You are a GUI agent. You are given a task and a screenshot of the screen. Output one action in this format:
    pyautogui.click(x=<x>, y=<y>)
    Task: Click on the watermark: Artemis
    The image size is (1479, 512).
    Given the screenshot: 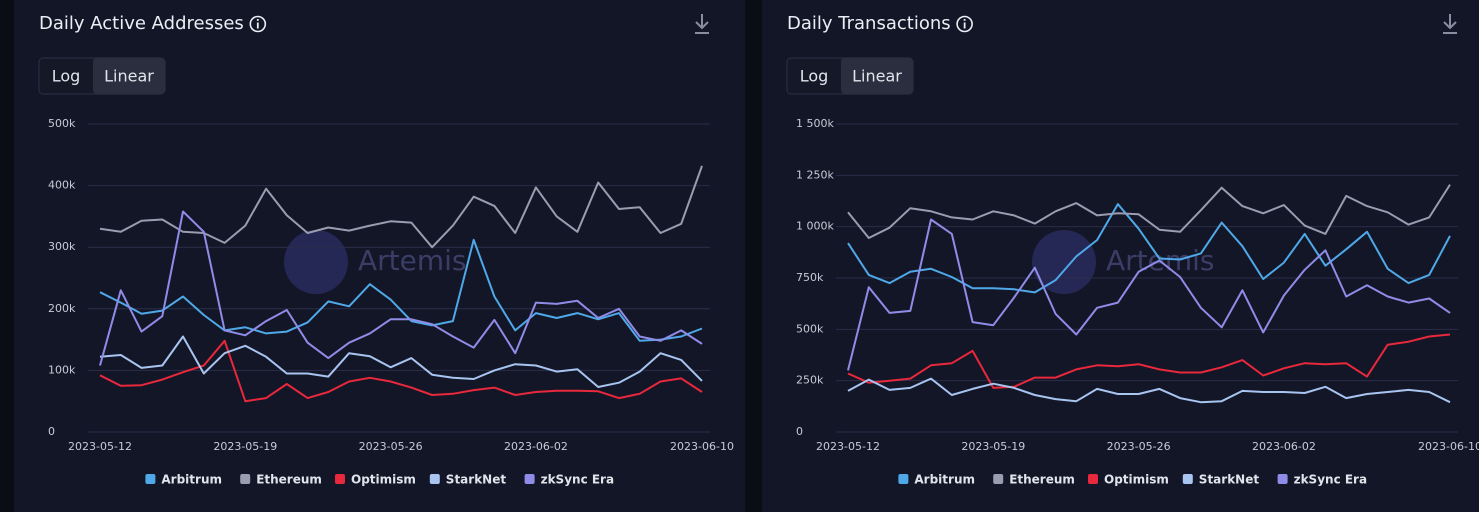 What is the action you would take?
    pyautogui.click(x=412, y=260)
    